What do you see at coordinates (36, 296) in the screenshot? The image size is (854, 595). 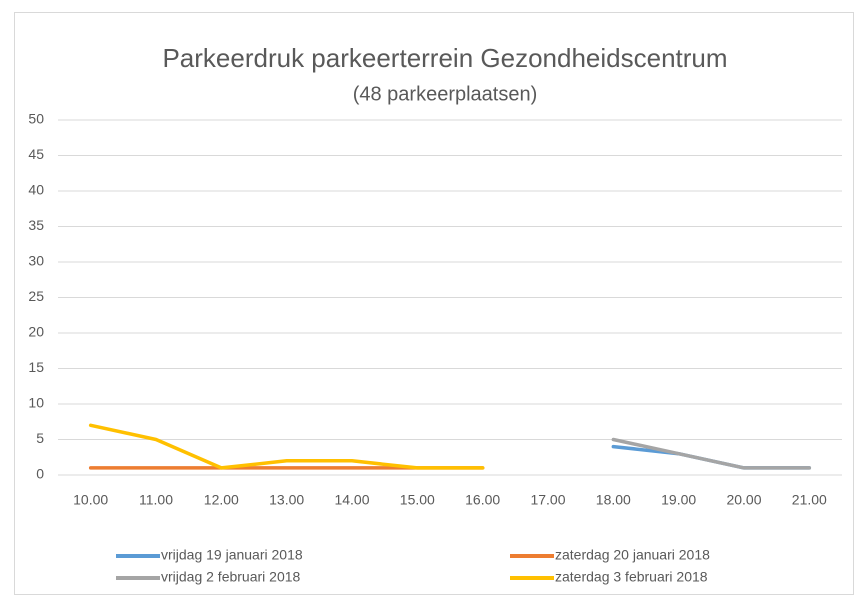 I see `y-tick-label: 25` at bounding box center [36, 296].